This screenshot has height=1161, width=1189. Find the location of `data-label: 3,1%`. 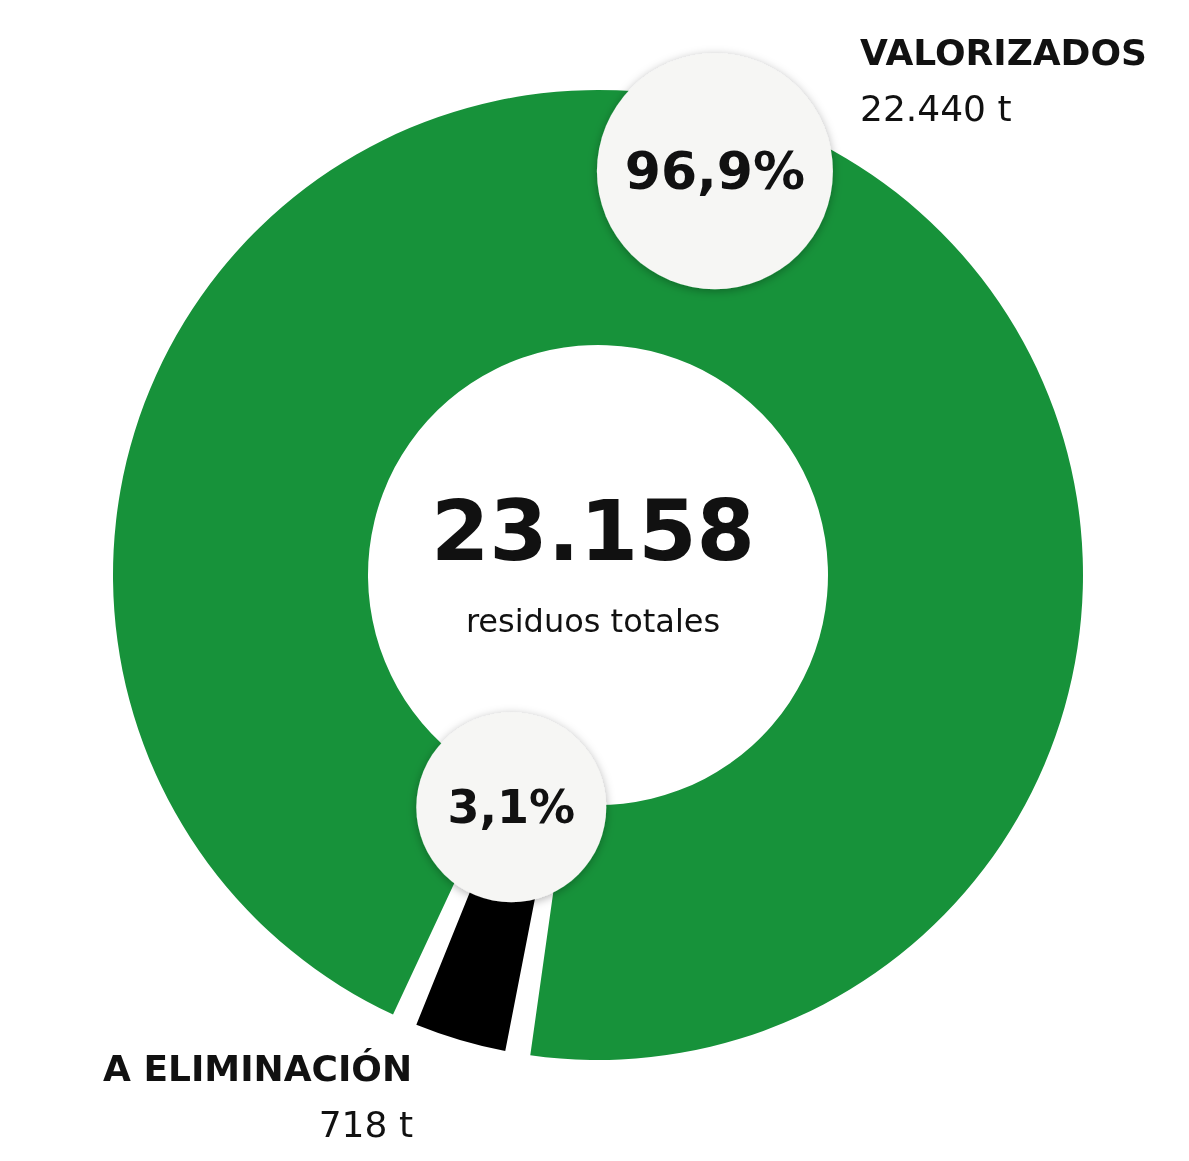

data-label: 3,1% is located at coordinates (511, 807).